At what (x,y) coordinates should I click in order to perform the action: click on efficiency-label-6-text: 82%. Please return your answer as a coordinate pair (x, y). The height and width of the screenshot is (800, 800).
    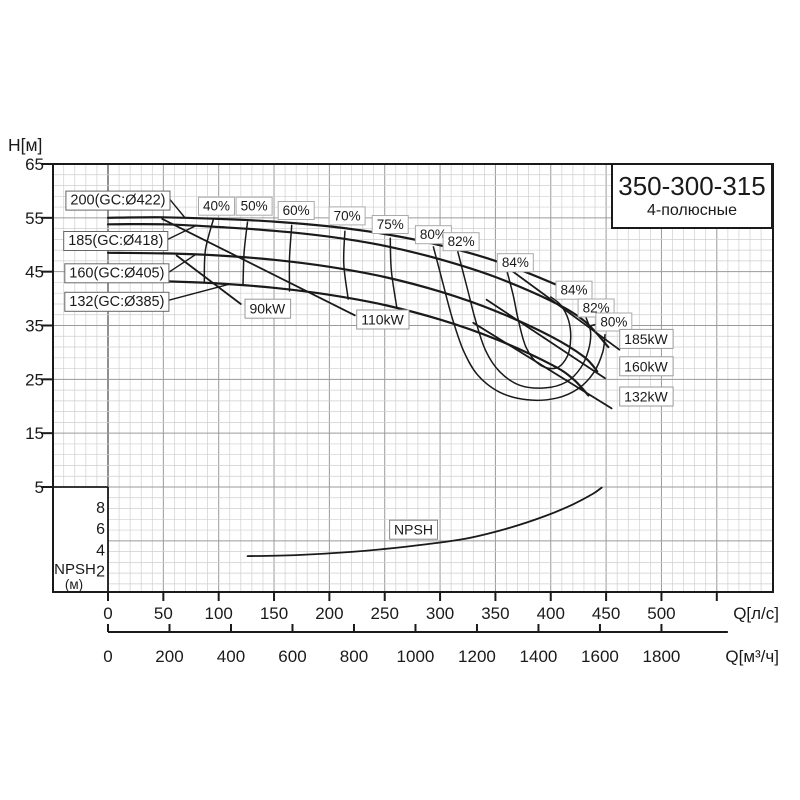
    Looking at the image, I should click on (461, 241).